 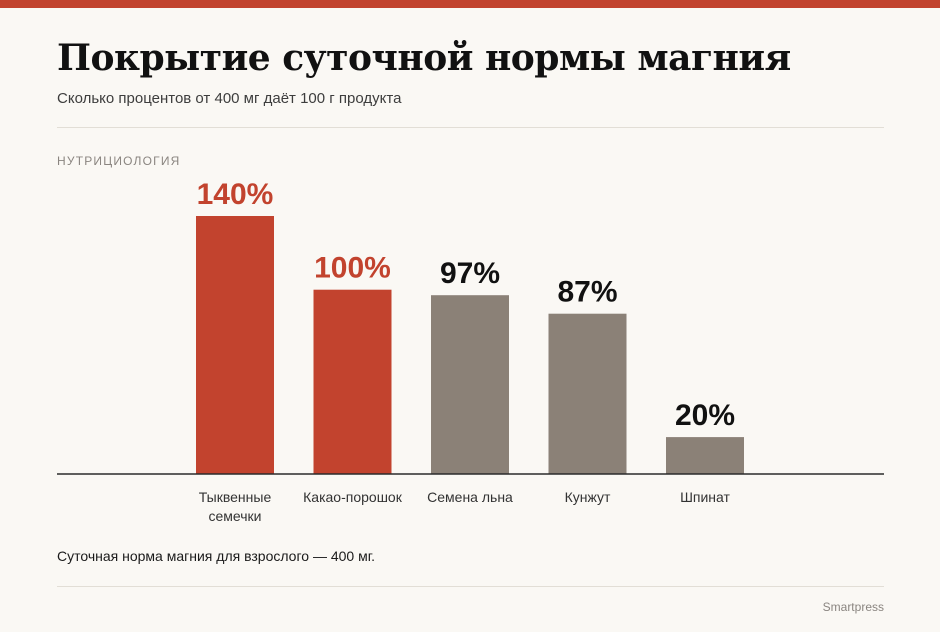 What do you see at coordinates (588, 497) in the screenshot?
I see `category-label: Кунжут` at bounding box center [588, 497].